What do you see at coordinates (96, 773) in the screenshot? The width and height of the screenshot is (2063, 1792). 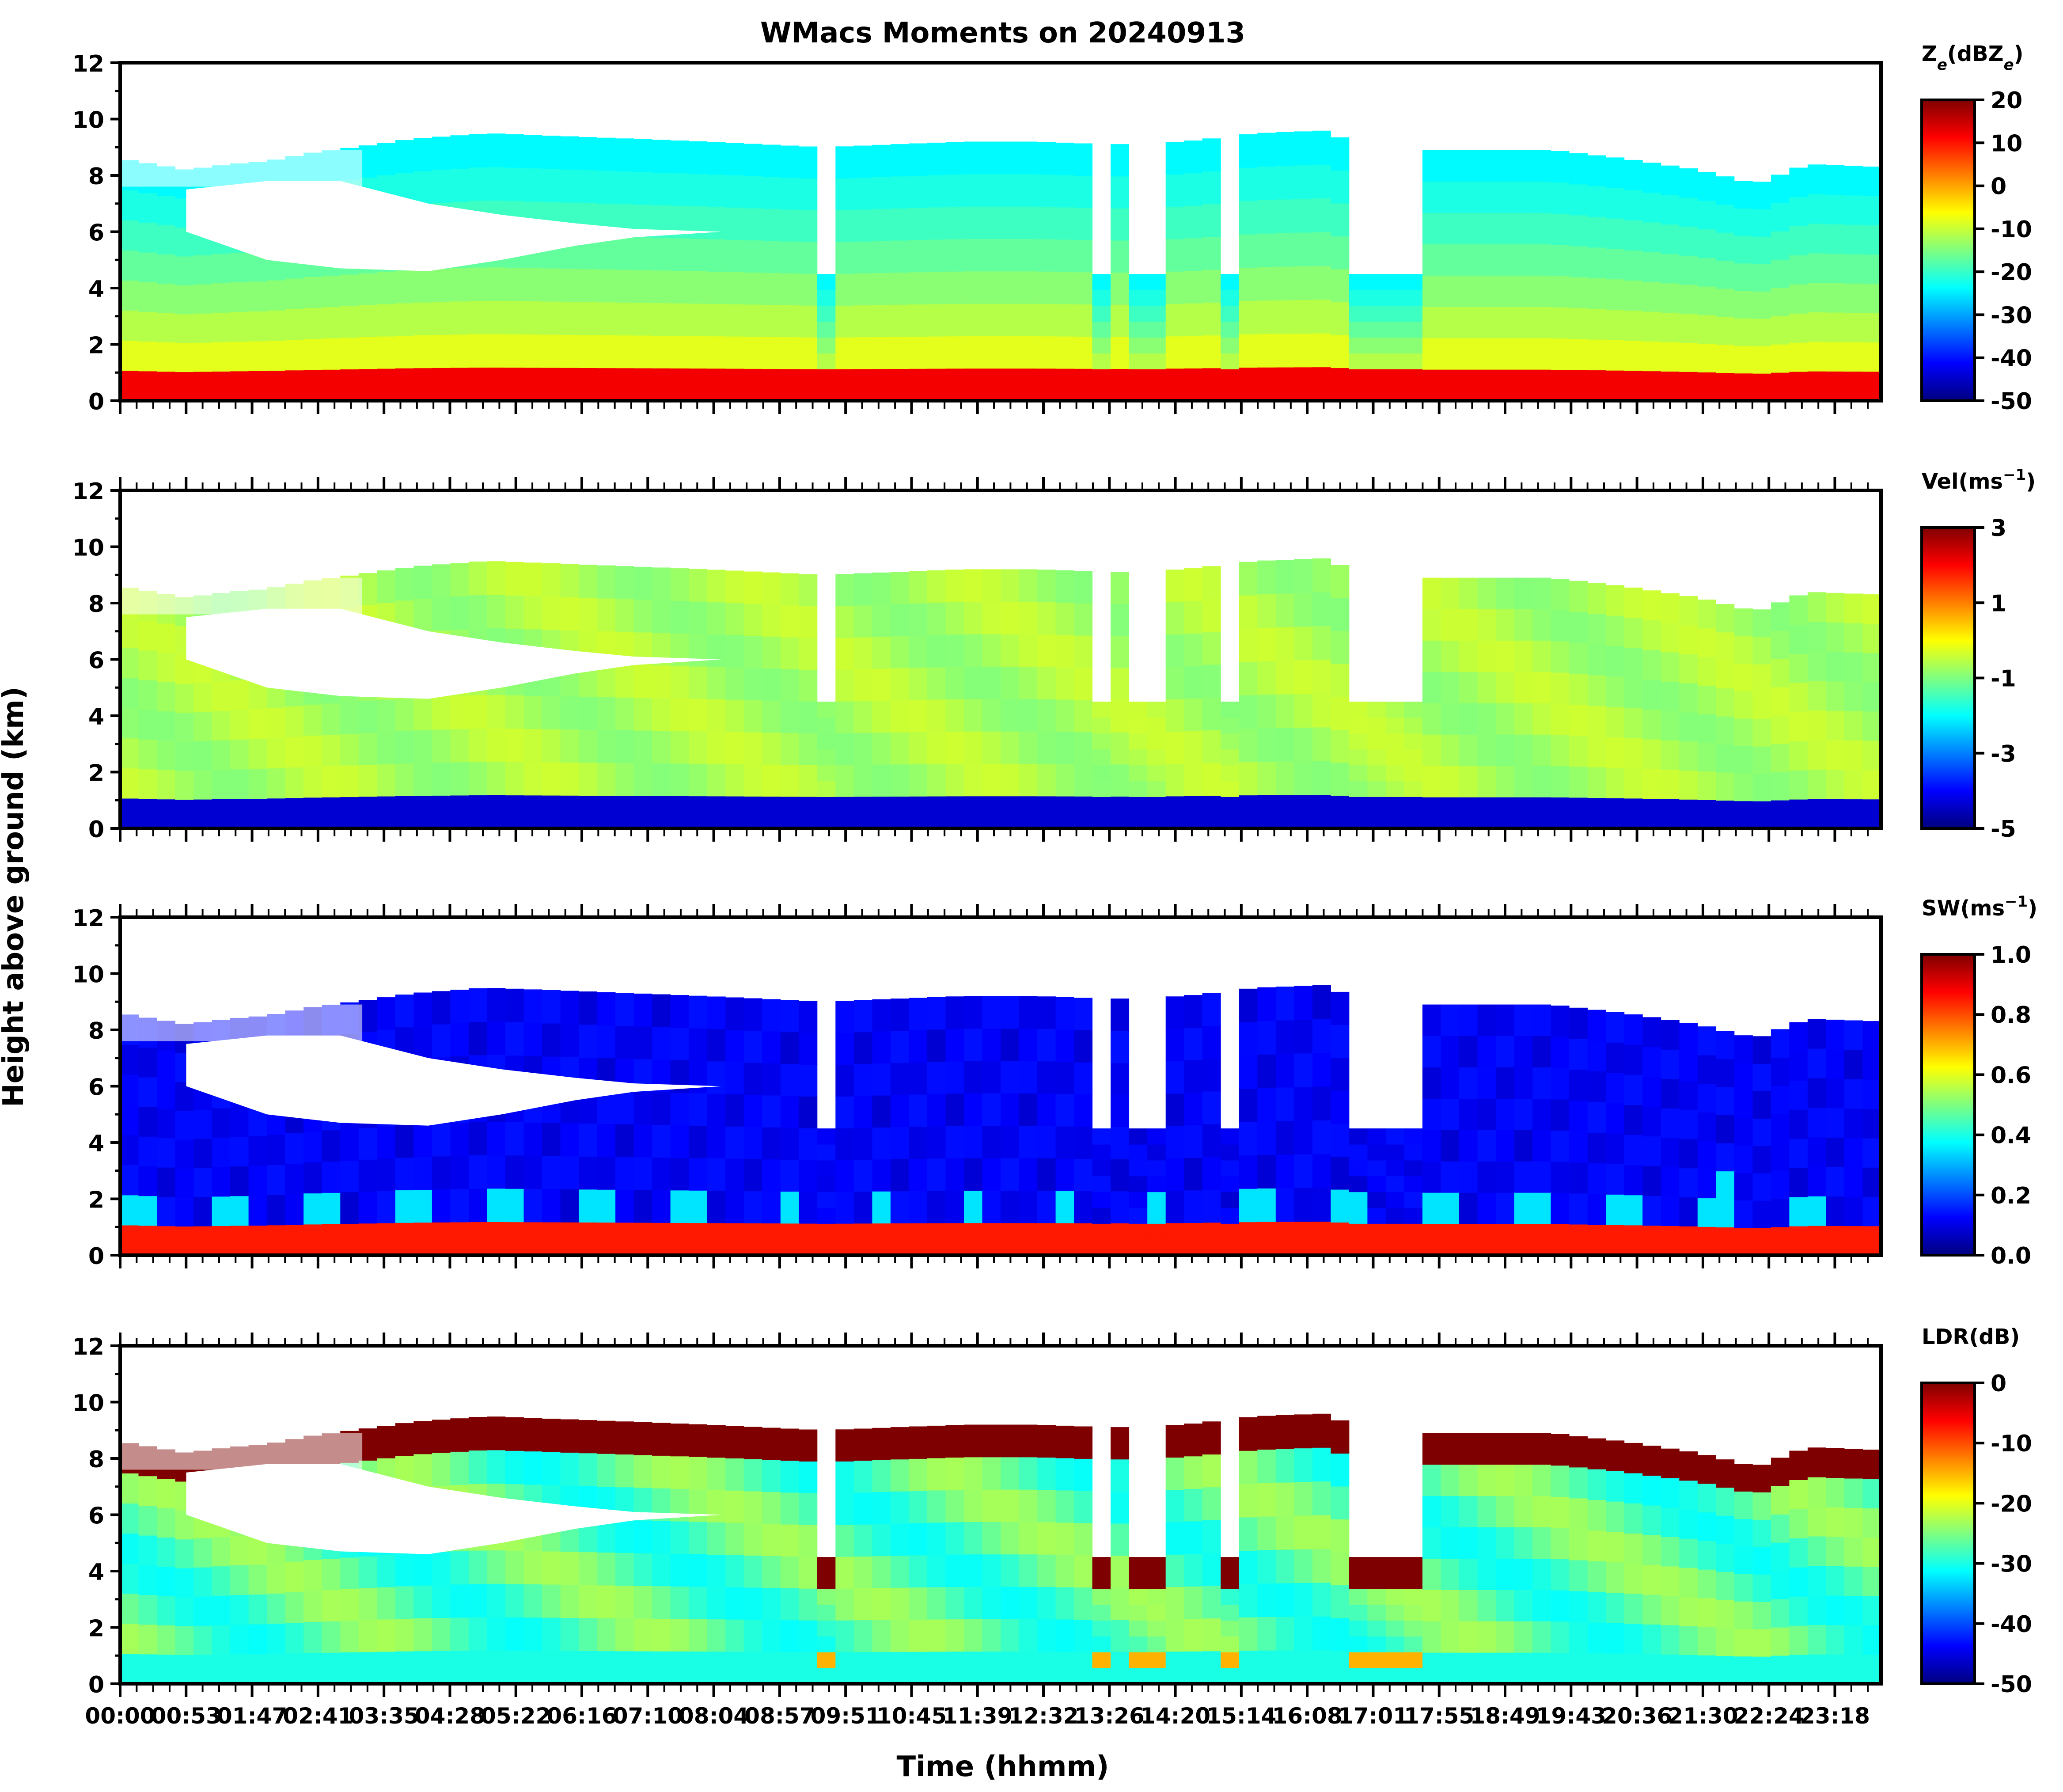 I see `y-tick-label: 2` at bounding box center [96, 773].